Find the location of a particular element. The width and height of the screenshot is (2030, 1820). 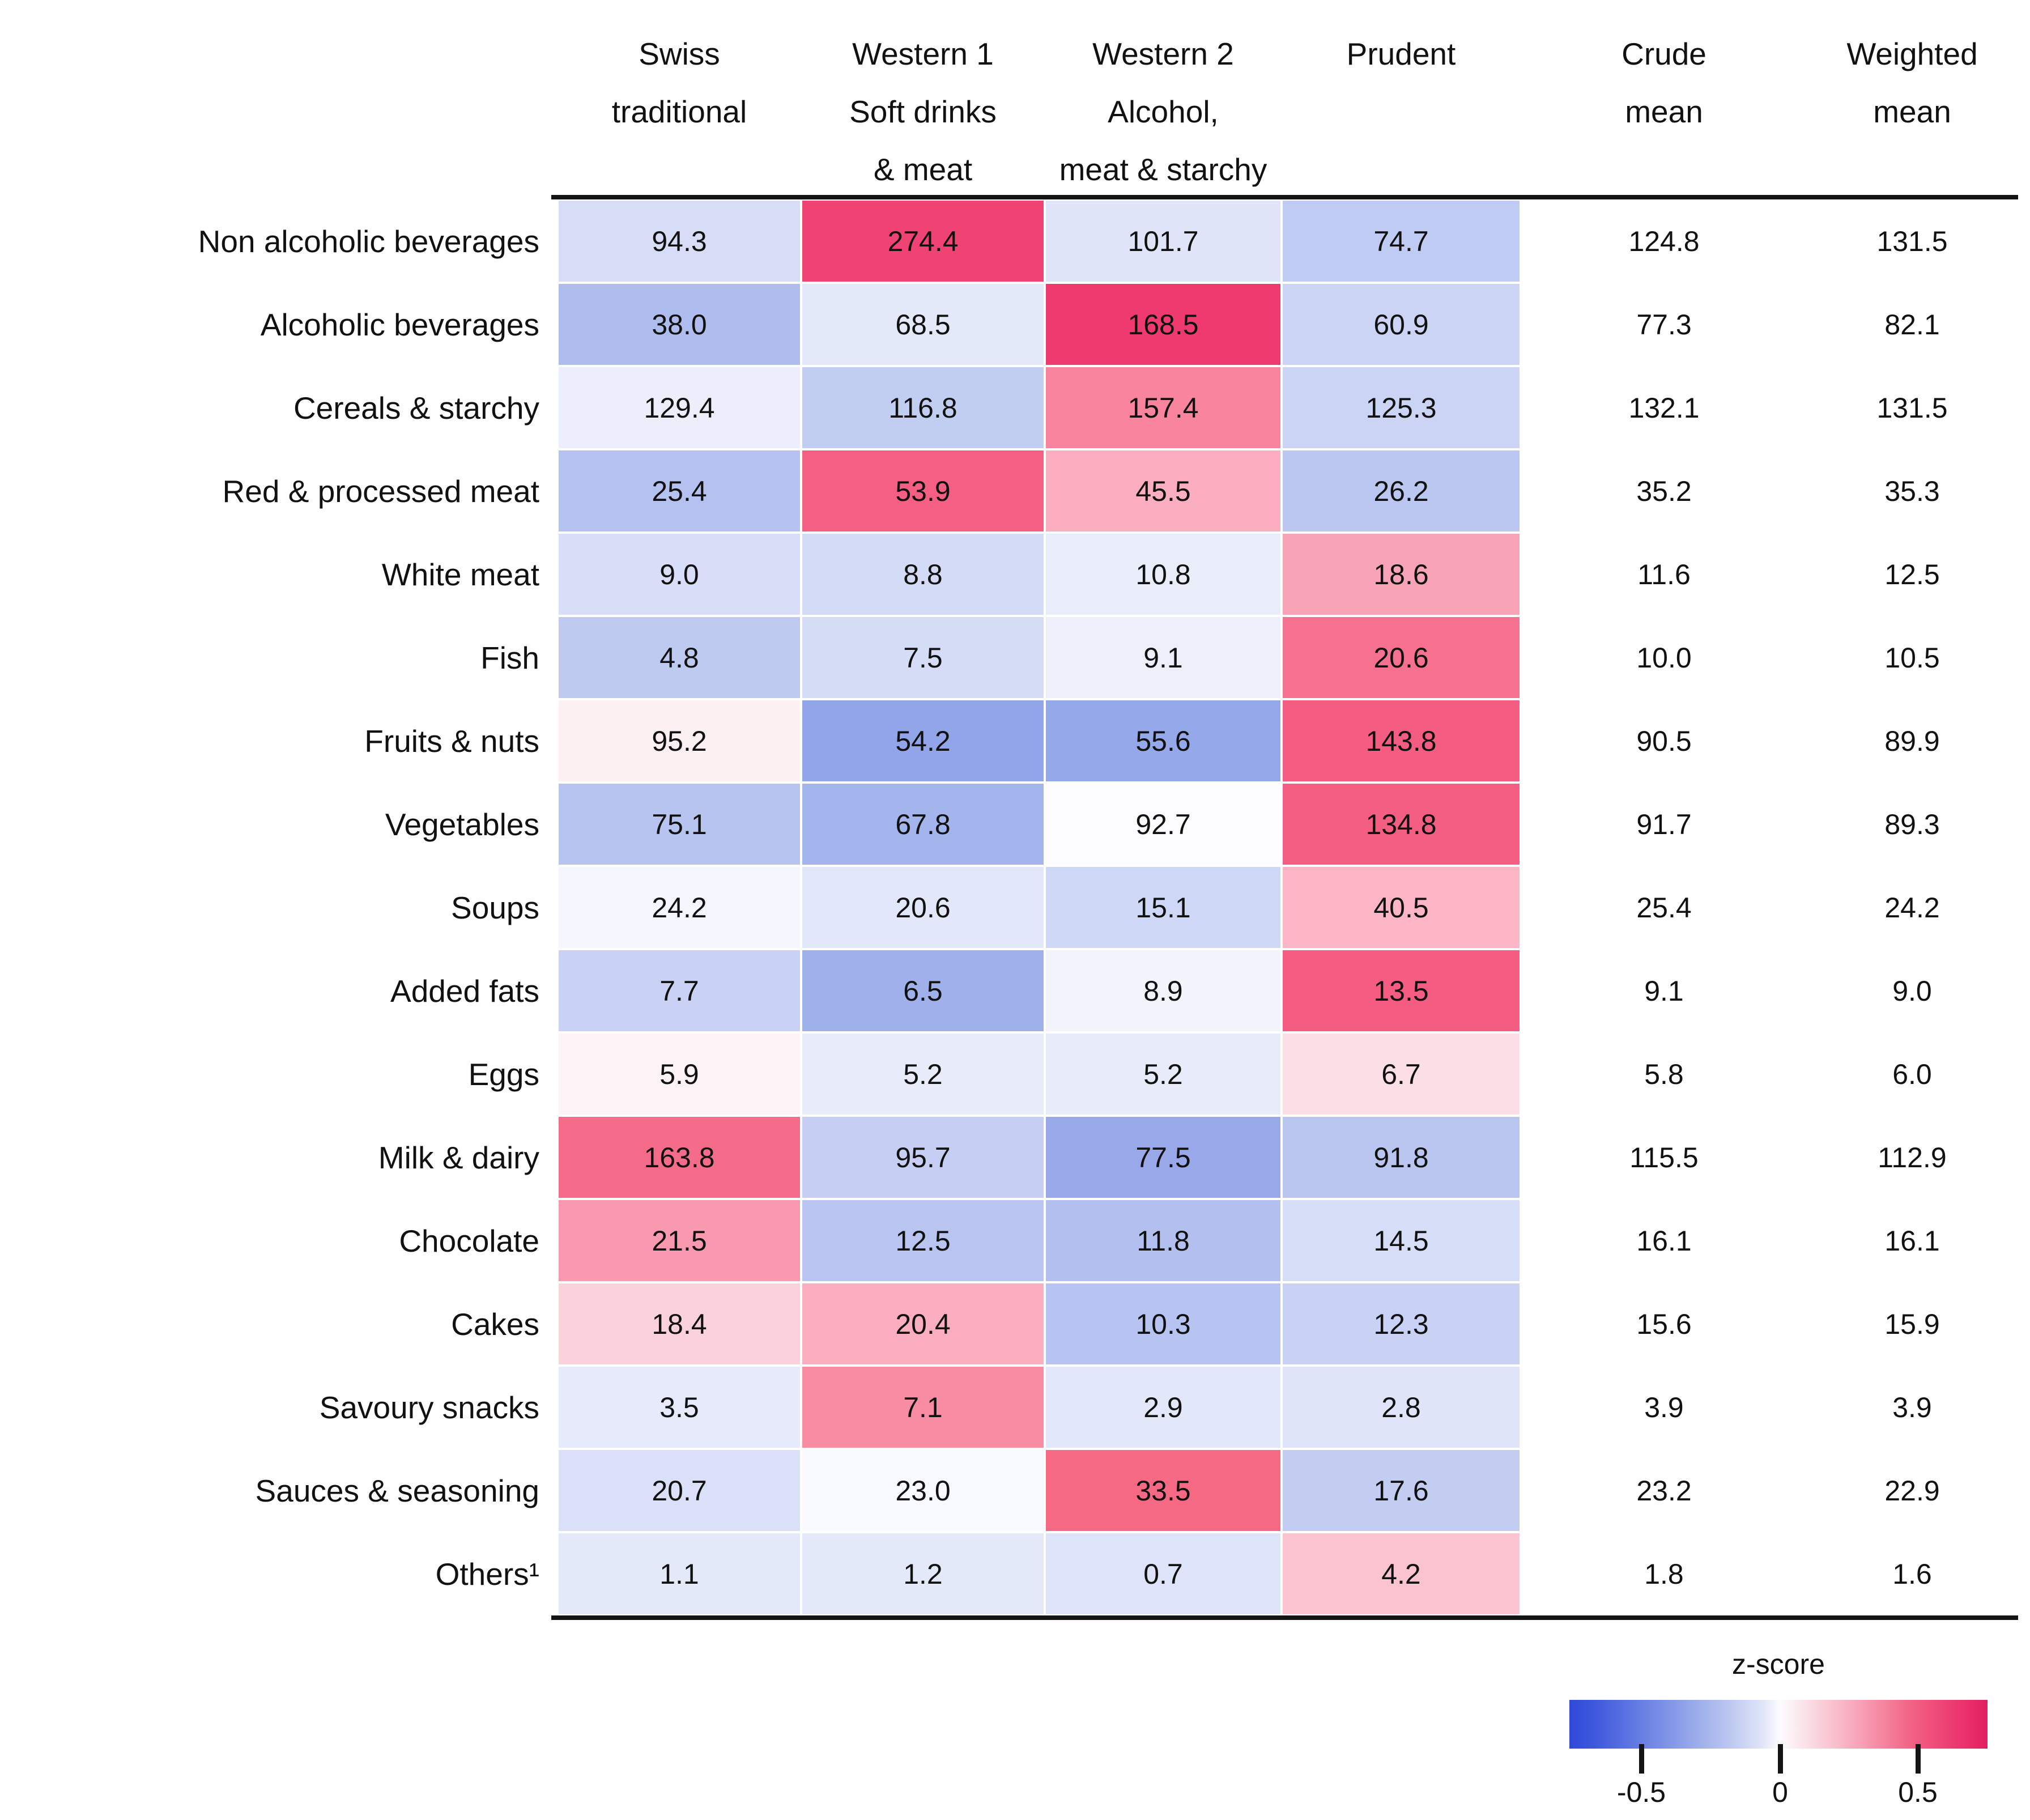

row-label: Cakes is located at coordinates (495, 1324).